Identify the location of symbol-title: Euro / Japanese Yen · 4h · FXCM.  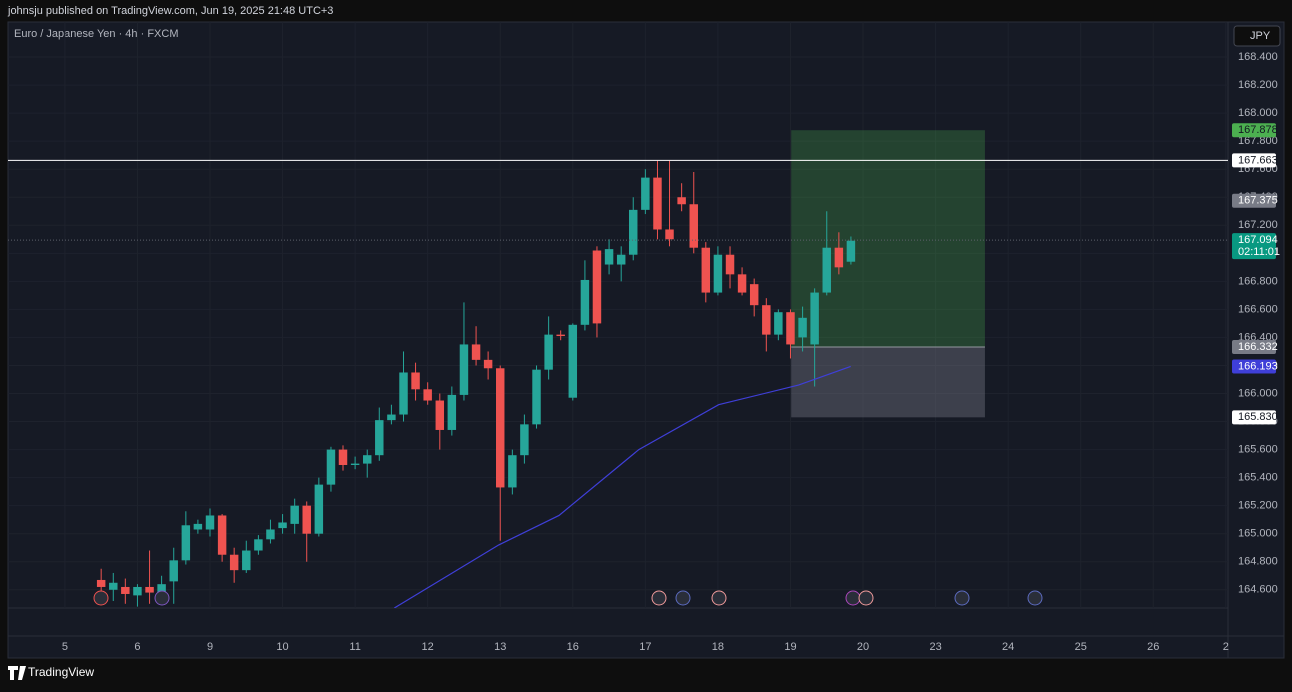
(96, 34).